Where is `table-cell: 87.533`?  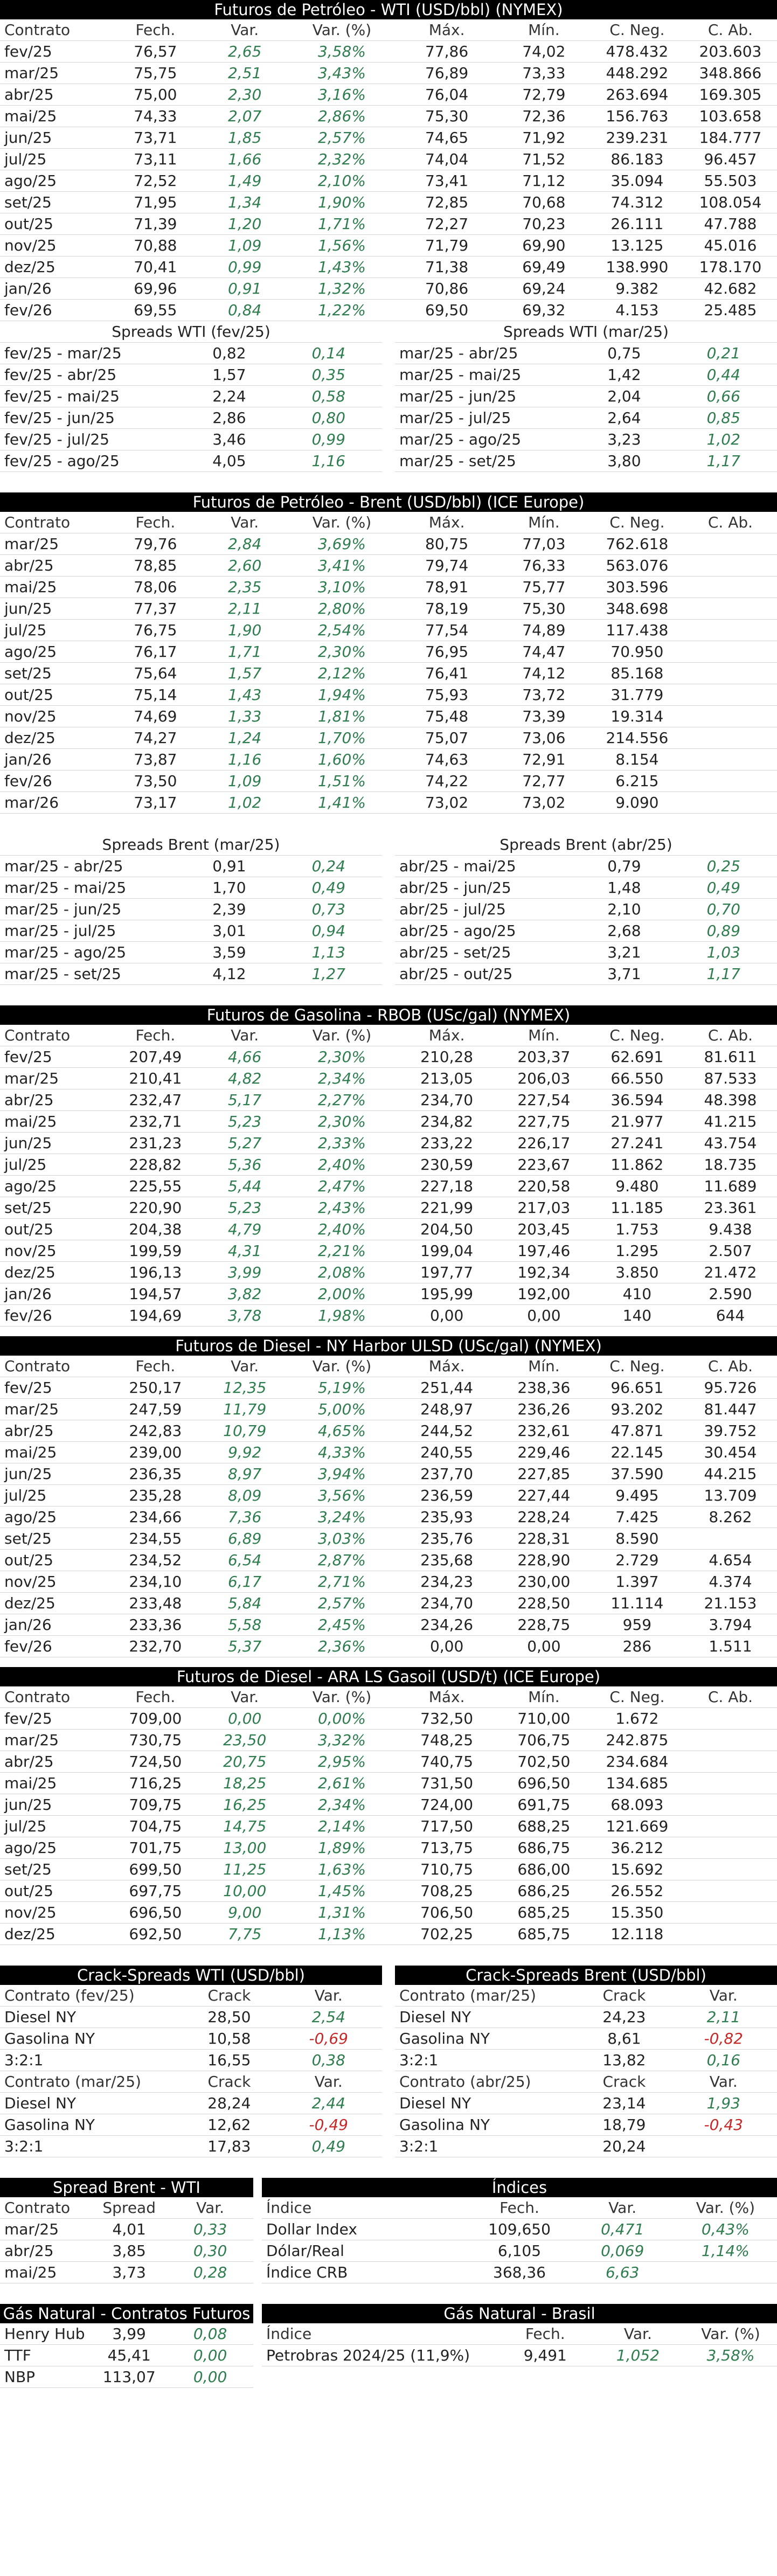 table-cell: 87.533 is located at coordinates (730, 1078).